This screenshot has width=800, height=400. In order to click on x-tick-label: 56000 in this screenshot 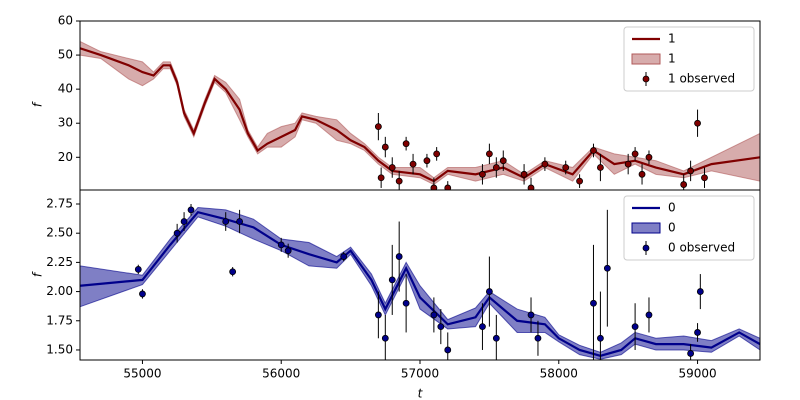, I will do `click(281, 374)`.